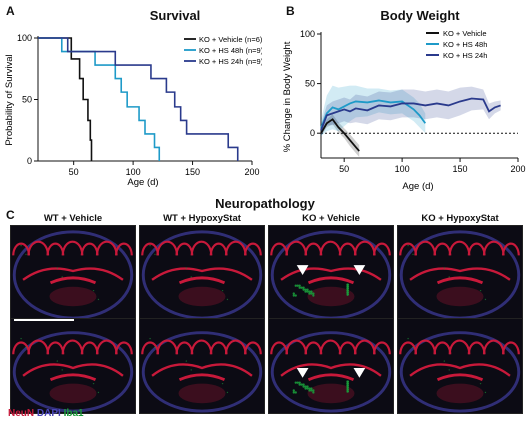 This screenshot has height=422, width=529. I want to click on body-weight-y-tick-label: 50, so click(310, 84).